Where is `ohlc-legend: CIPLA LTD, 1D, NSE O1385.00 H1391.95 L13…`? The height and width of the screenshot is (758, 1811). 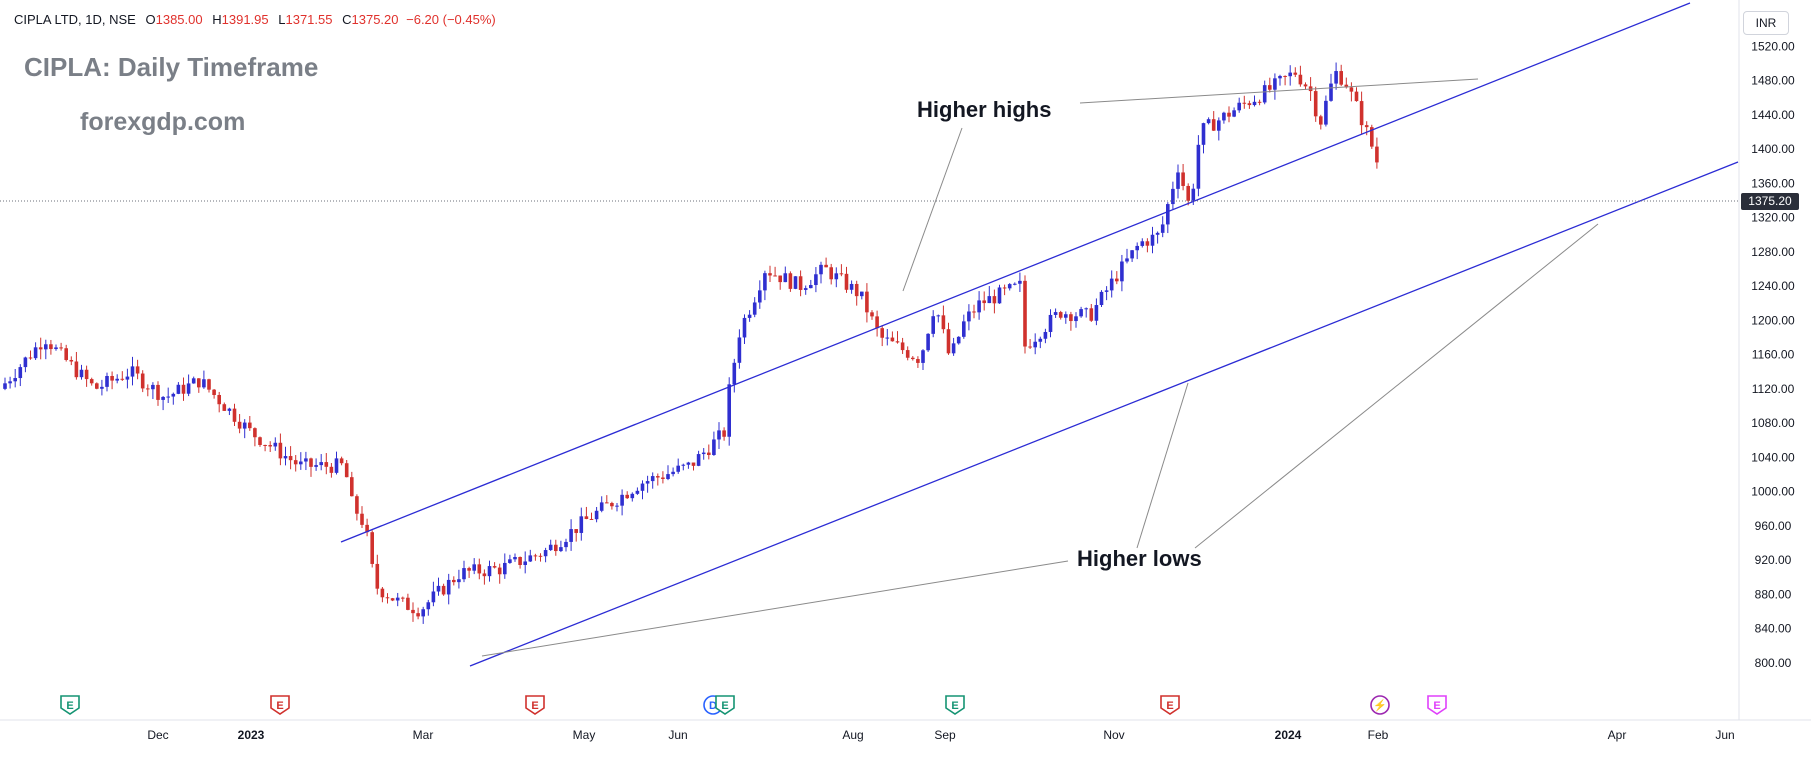
ohlc-legend: CIPLA LTD, 1D, NSE O1385.00 H1391.95 L13… is located at coordinates (255, 19).